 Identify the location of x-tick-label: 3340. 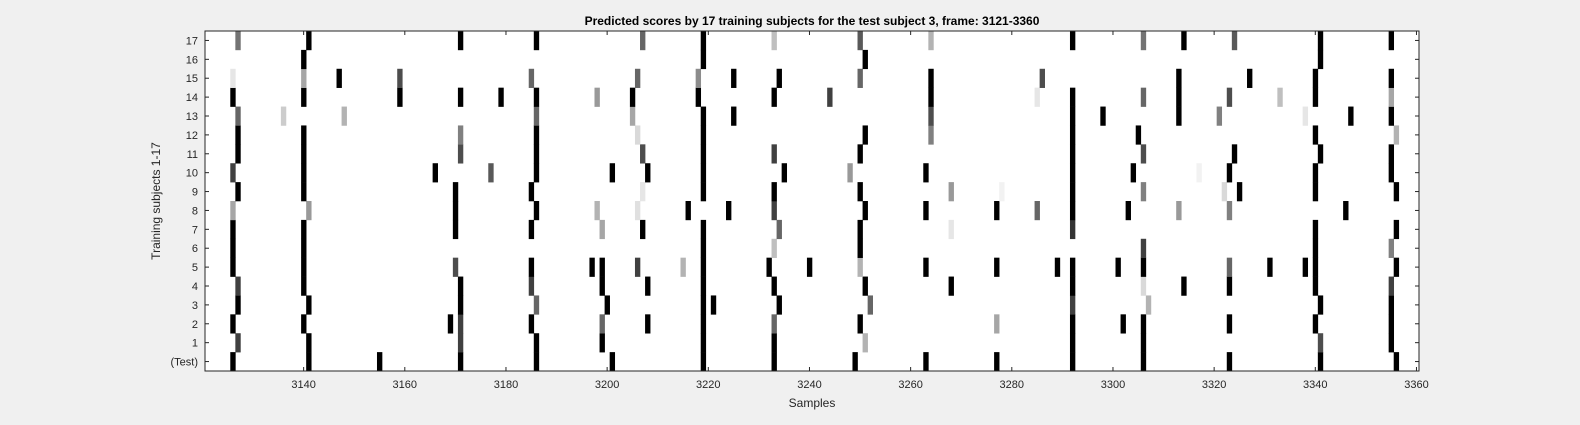
(1315, 385).